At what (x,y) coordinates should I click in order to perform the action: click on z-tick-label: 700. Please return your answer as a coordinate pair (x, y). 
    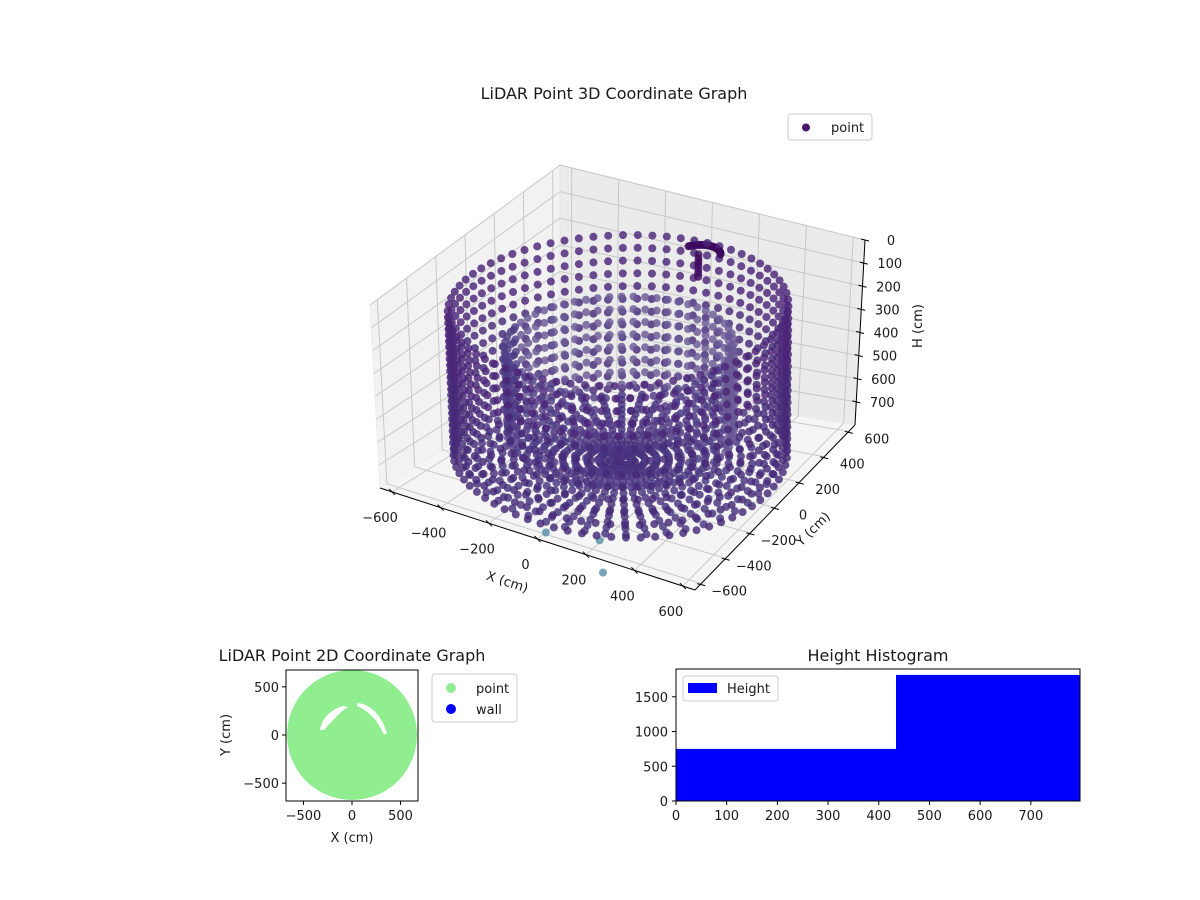
    Looking at the image, I should click on (882, 403).